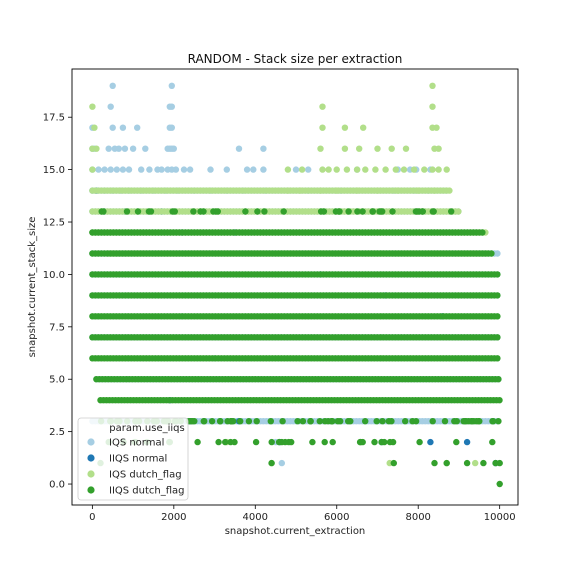 Image resolution: width=576 pixels, height=576 pixels. I want to click on x-tick-label: 10000, so click(500, 517).